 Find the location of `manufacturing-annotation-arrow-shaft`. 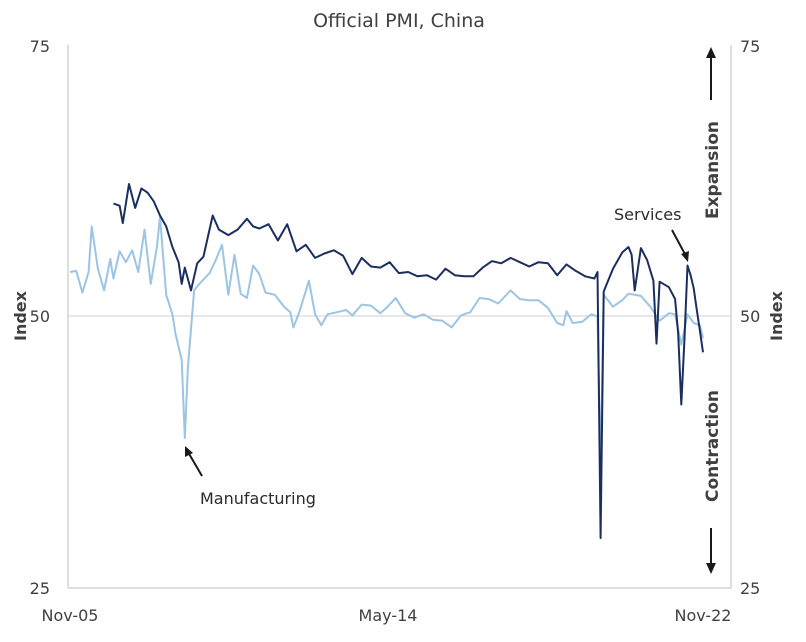

manufacturing-annotation-arrow-shaft is located at coordinates (195, 464).